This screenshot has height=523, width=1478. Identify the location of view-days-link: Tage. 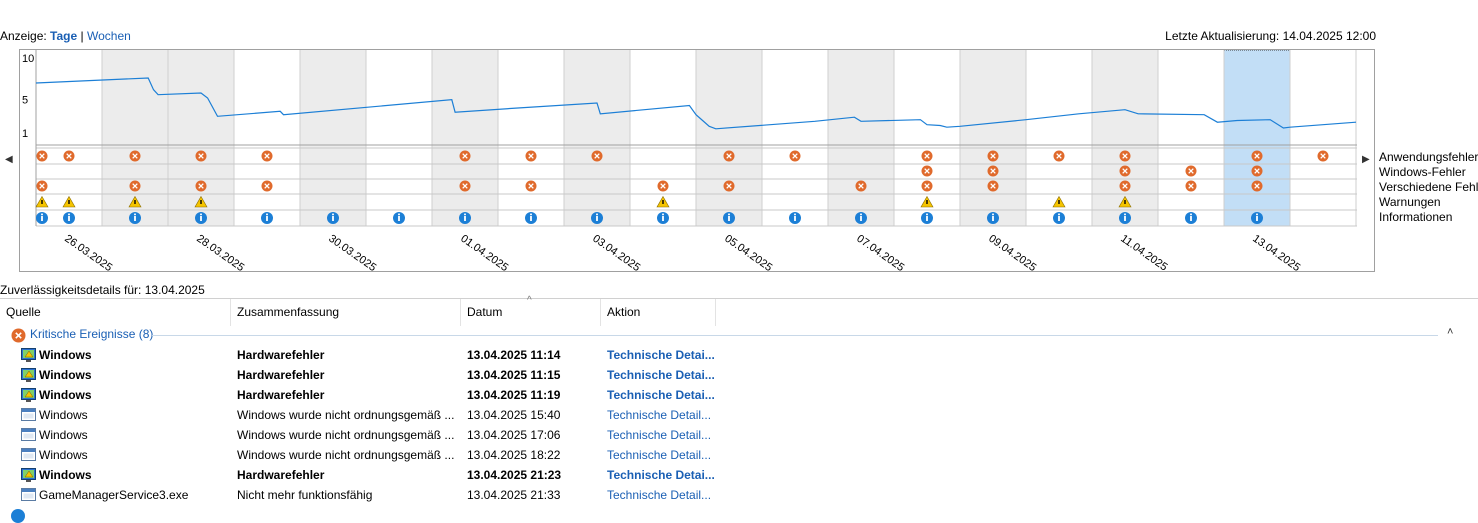
(64, 36).